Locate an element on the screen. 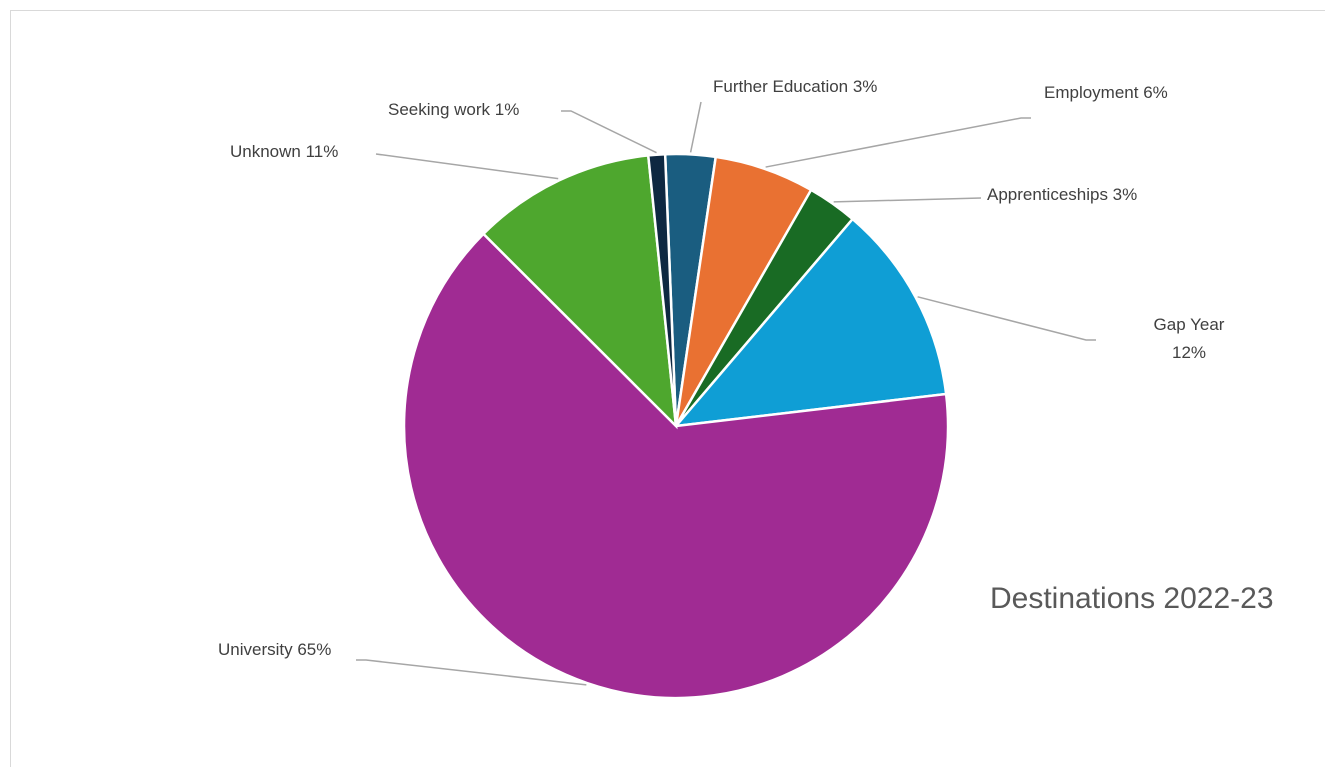 The image size is (1325, 768). leader-line-seeking-work is located at coordinates (609, 132).